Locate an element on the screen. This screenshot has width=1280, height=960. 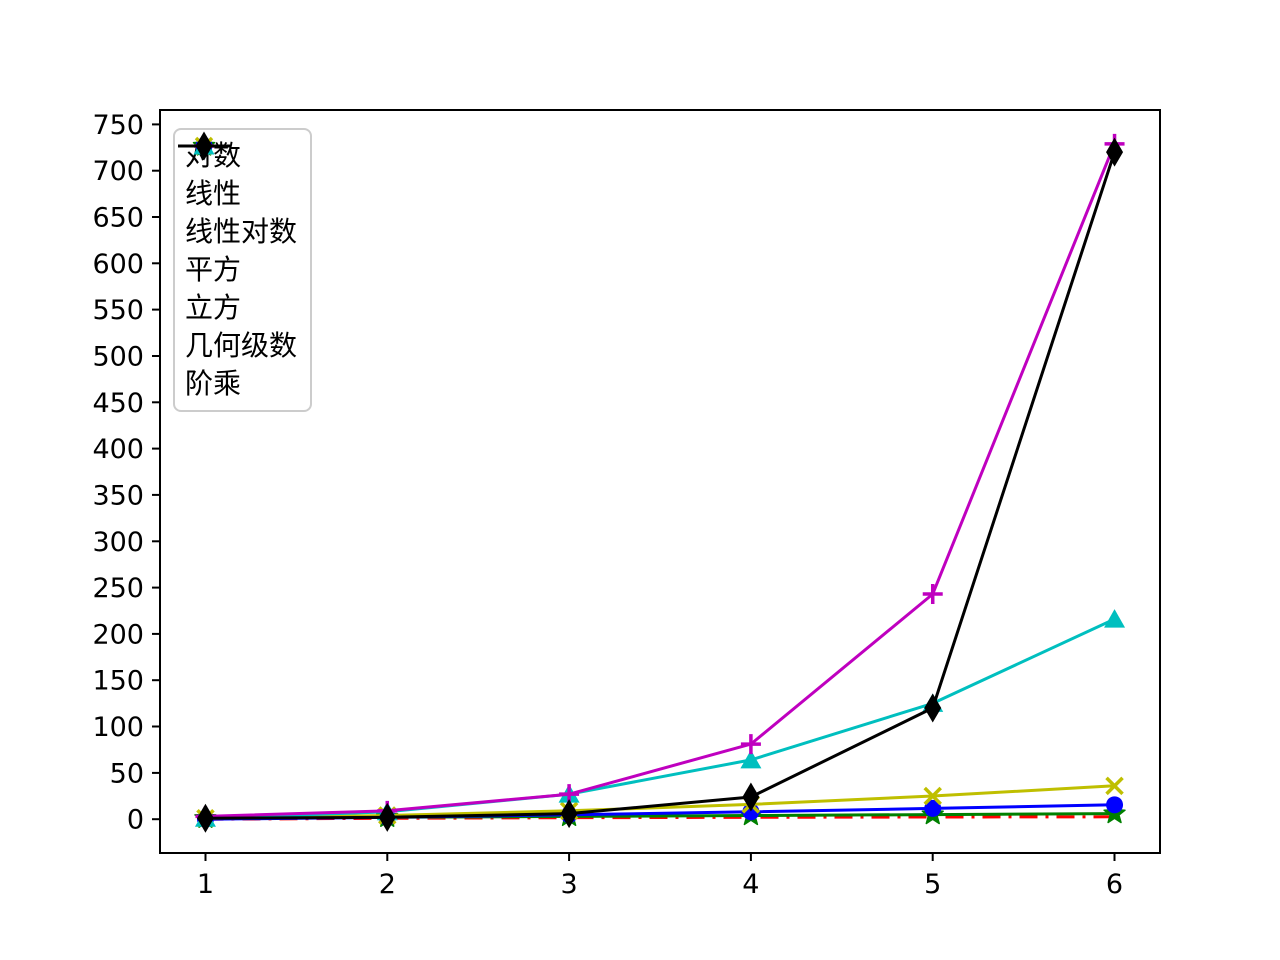
y-tick-label: 50 is located at coordinates (127, 773).